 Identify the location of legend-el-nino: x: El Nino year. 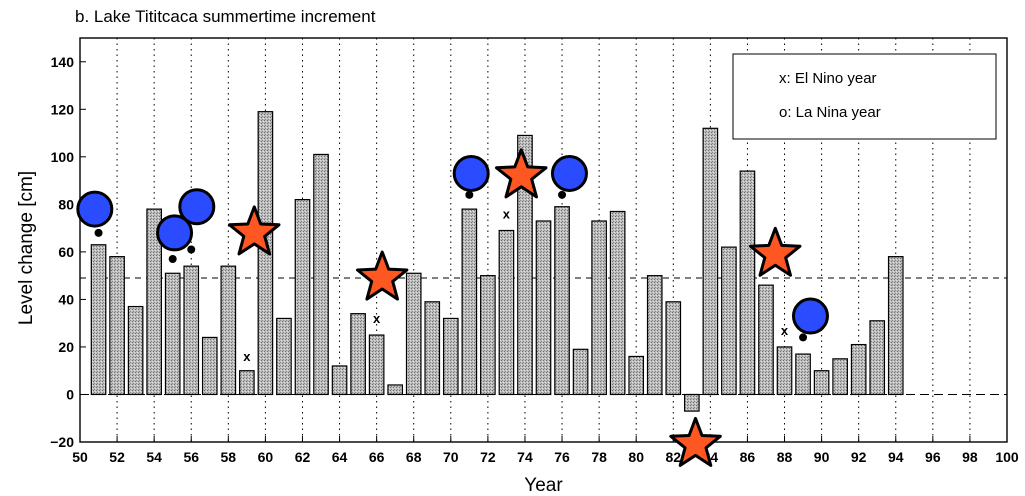
(828, 78).